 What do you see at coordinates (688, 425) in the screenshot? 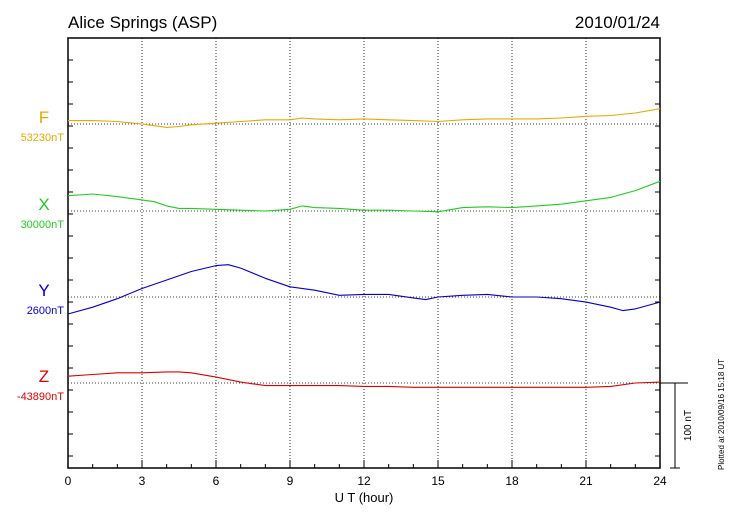
I see `scale-bar-label: 100 nT` at bounding box center [688, 425].